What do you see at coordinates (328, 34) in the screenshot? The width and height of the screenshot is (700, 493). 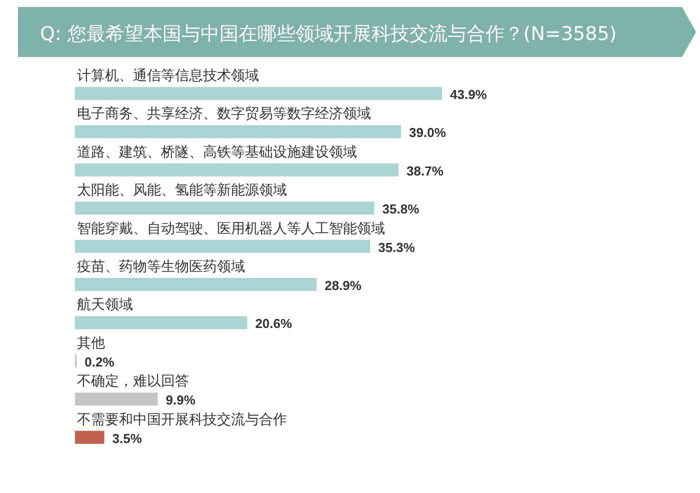 I see `chart-title: Q: 您最希望本国与中国在哪些领域开展科技交流与合作？(N=3585)` at bounding box center [328, 34].